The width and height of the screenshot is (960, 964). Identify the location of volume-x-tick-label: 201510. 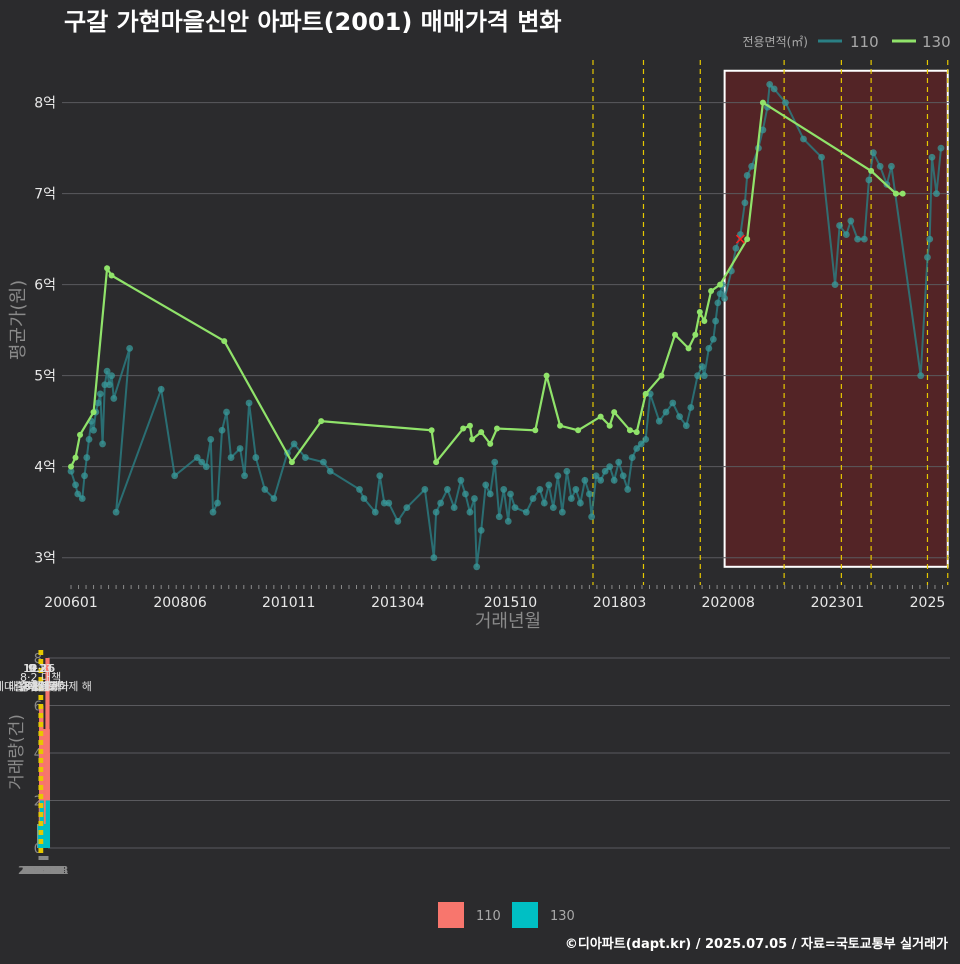
(43, 870).